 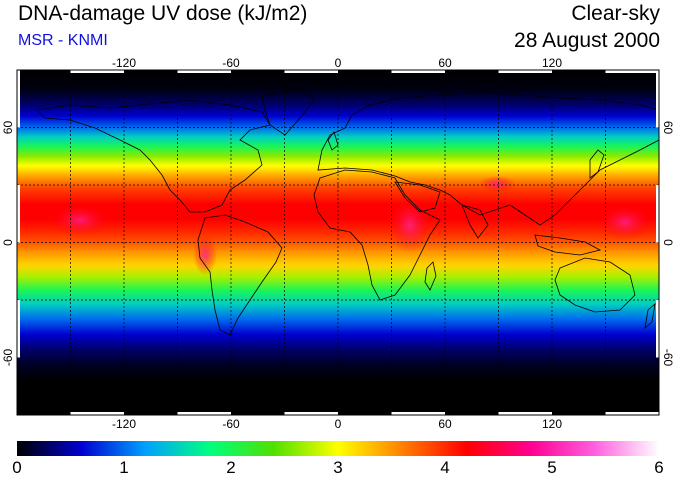 I want to click on colorbar-tick-label: 5, so click(x=552, y=467).